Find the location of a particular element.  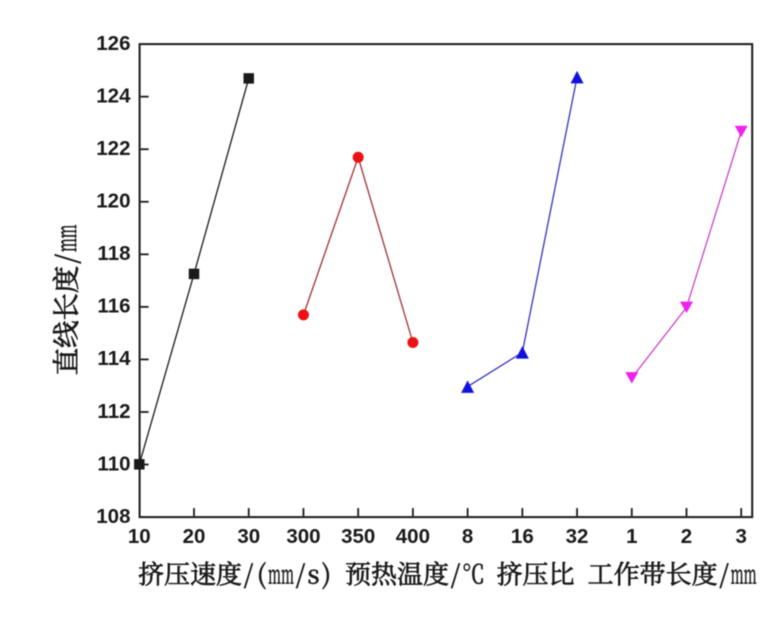

svg-text: 108 is located at coordinates (113, 516).